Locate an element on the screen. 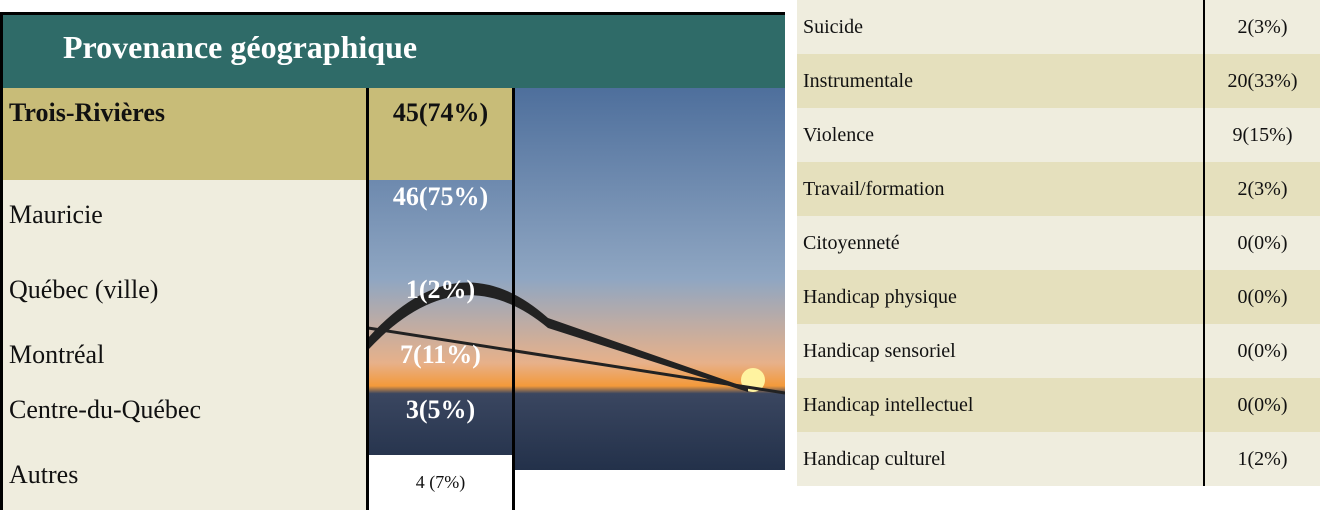 The height and width of the screenshot is (510, 1320). value-col-border is located at coordinates (367, 299).